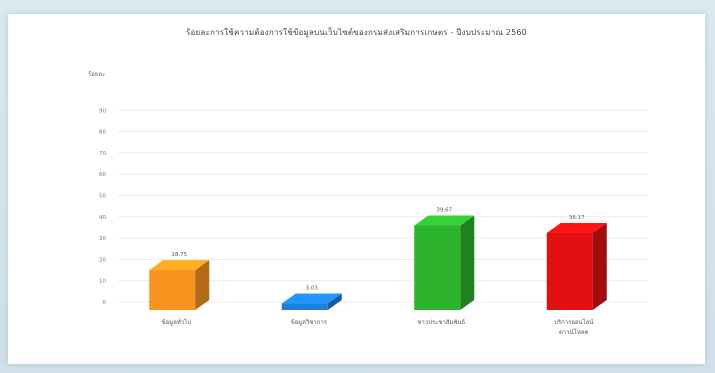 The height and width of the screenshot is (373, 715). Describe the element at coordinates (312, 289) in the screenshot. I see `bar-value-label: 3.03` at that location.